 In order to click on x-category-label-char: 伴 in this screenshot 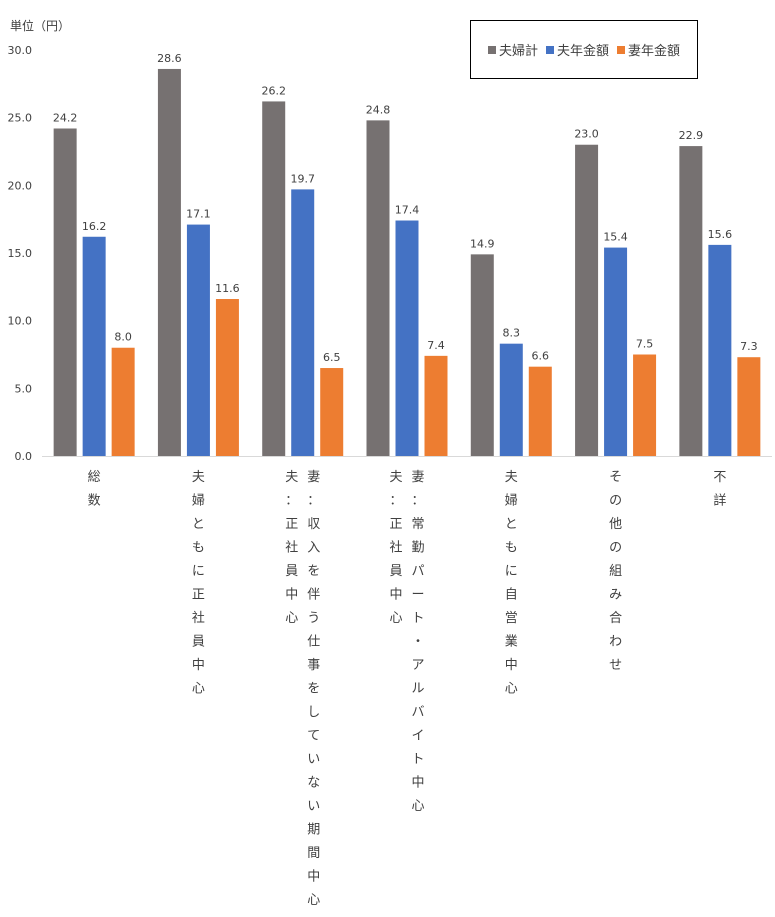, I will do `click(313, 595)`.